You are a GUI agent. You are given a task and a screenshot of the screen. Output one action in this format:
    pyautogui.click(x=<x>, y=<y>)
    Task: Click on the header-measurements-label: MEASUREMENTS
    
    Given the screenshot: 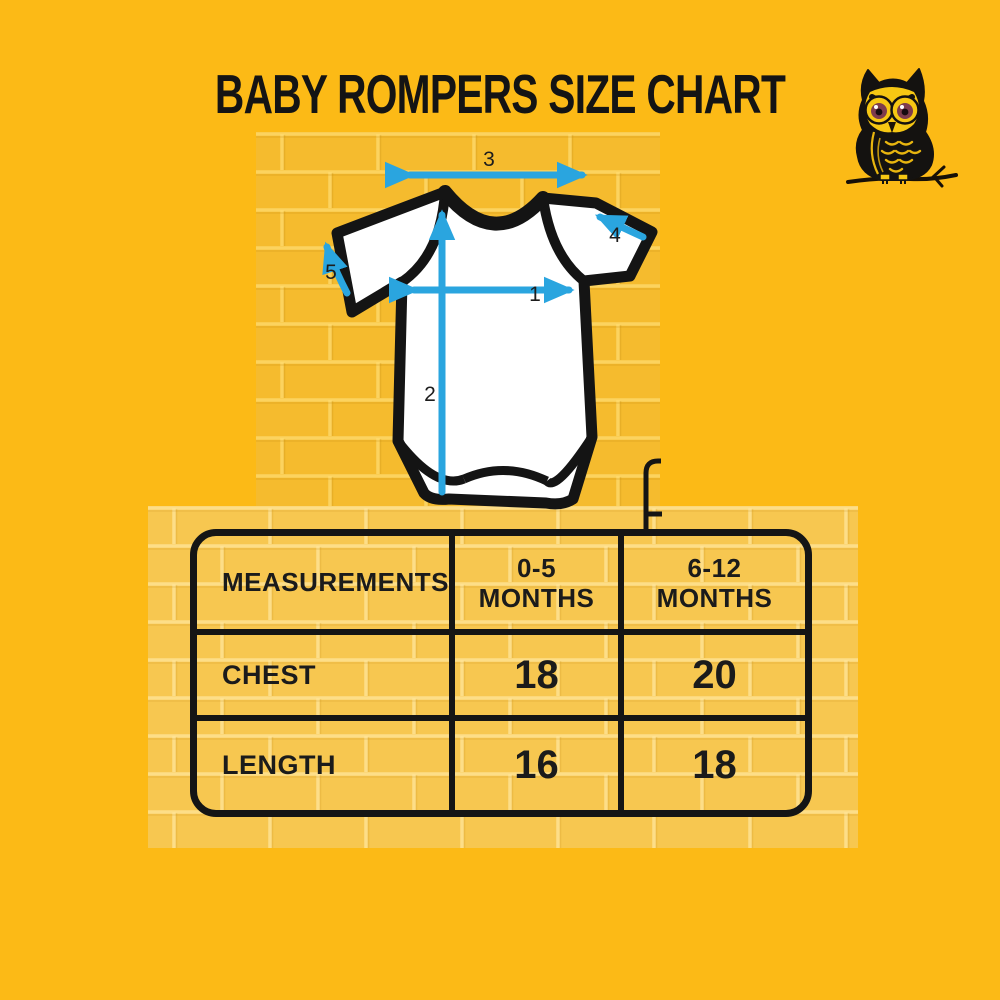 What is the action you would take?
    pyautogui.click(x=336, y=582)
    